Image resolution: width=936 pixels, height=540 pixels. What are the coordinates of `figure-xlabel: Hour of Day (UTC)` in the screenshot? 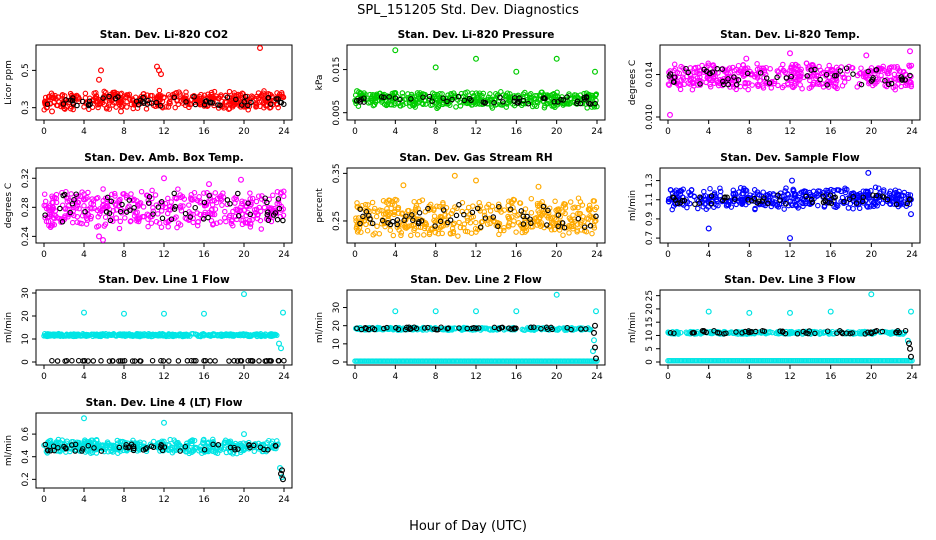 It's located at (468, 526).